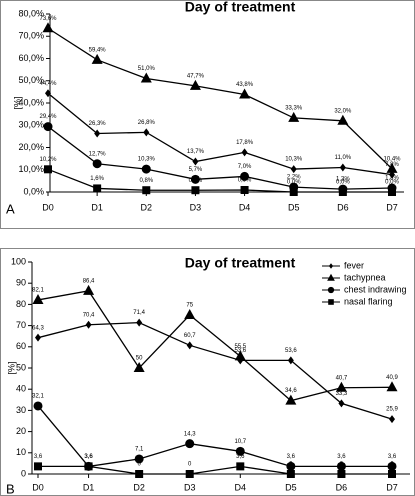 The image size is (415, 496). I want to click on y-tick-label: 50,0%, so click(31, 80).